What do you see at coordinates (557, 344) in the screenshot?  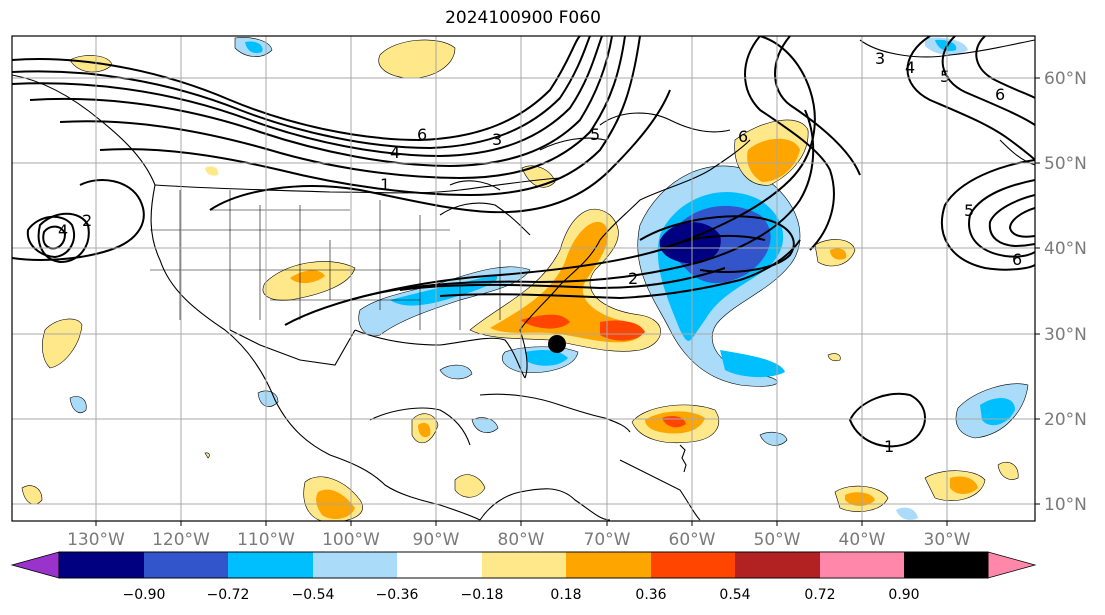 I see `storm-position-dot` at bounding box center [557, 344].